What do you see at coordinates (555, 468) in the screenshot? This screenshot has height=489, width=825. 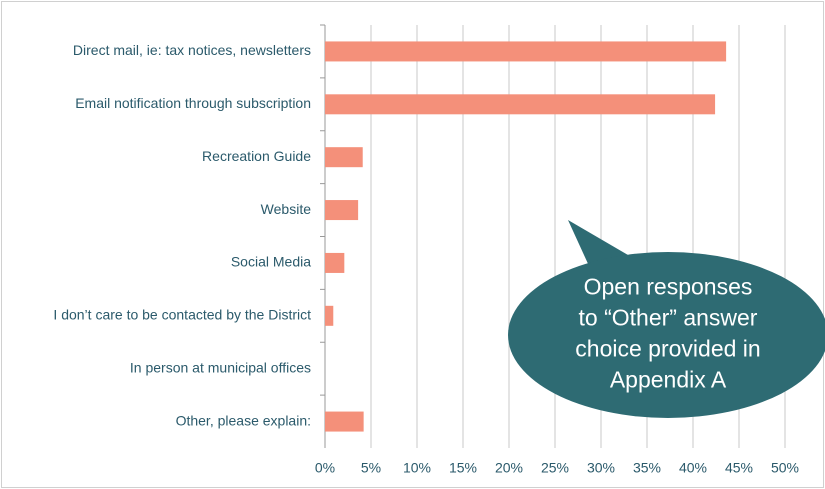 I see `x-tick-label: 25%` at bounding box center [555, 468].